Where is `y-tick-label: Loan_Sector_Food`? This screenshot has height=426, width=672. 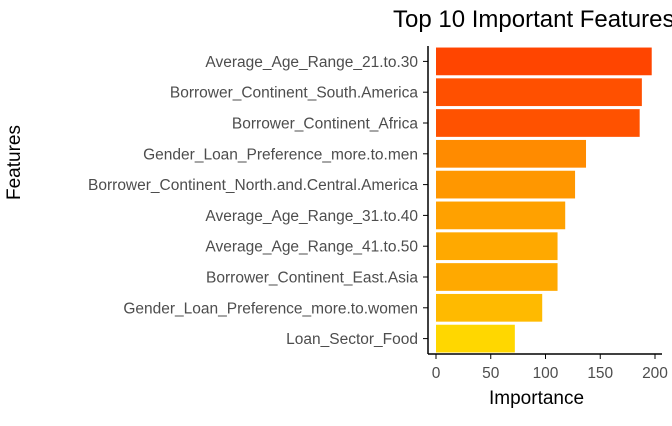
y-tick-label: Loan_Sector_Food is located at coordinates (352, 339).